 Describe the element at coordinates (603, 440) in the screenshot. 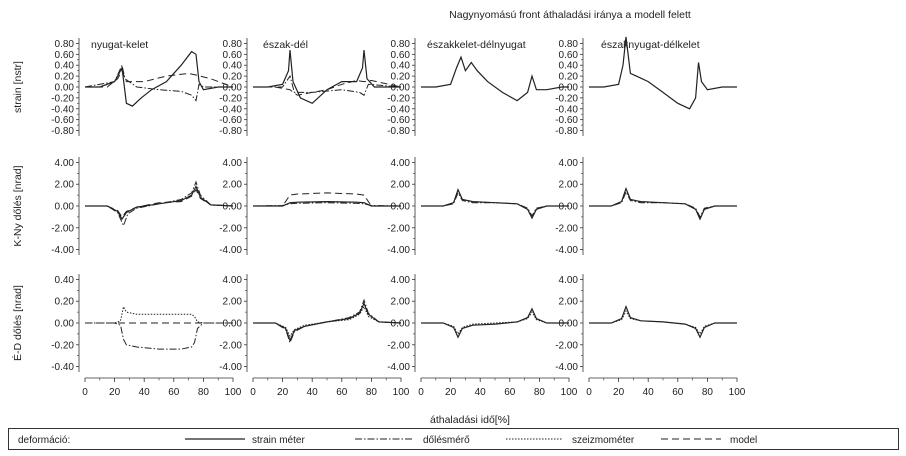

I see `legend-item-2: szeizmométer` at that location.